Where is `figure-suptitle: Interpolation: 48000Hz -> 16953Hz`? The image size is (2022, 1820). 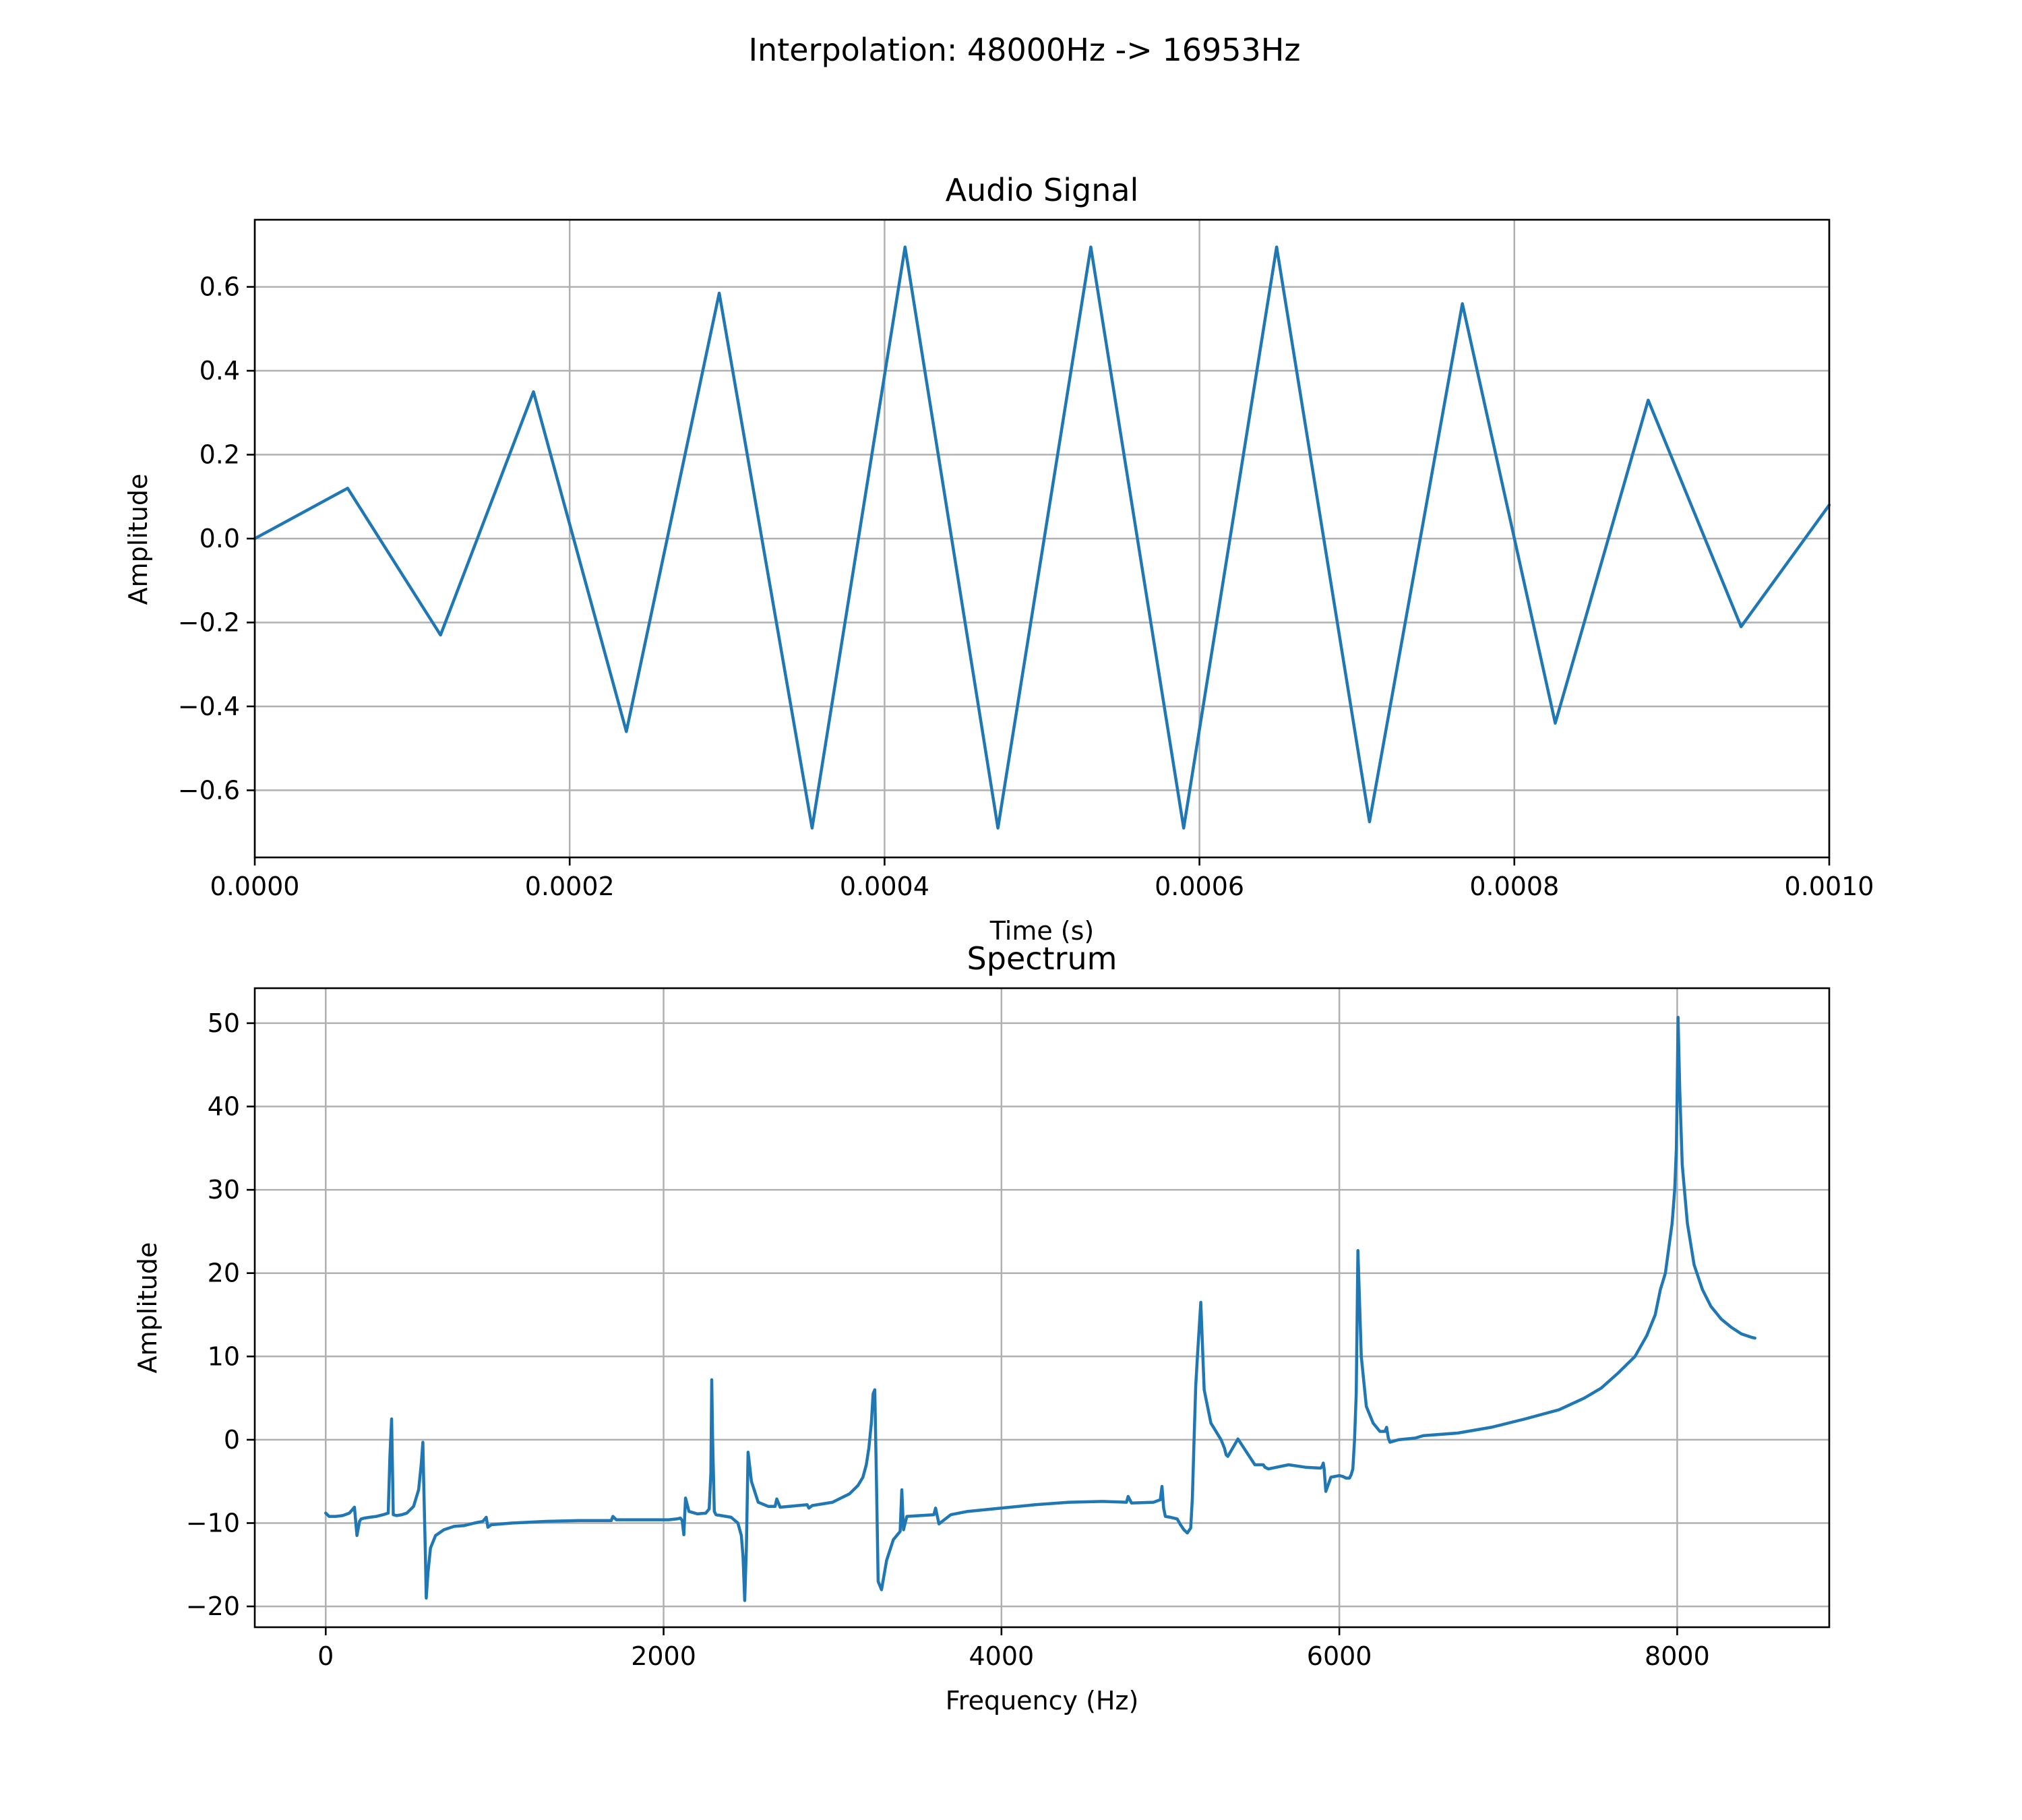
figure-suptitle: Interpolation: 48000Hz -> 16953Hz is located at coordinates (1024, 50).